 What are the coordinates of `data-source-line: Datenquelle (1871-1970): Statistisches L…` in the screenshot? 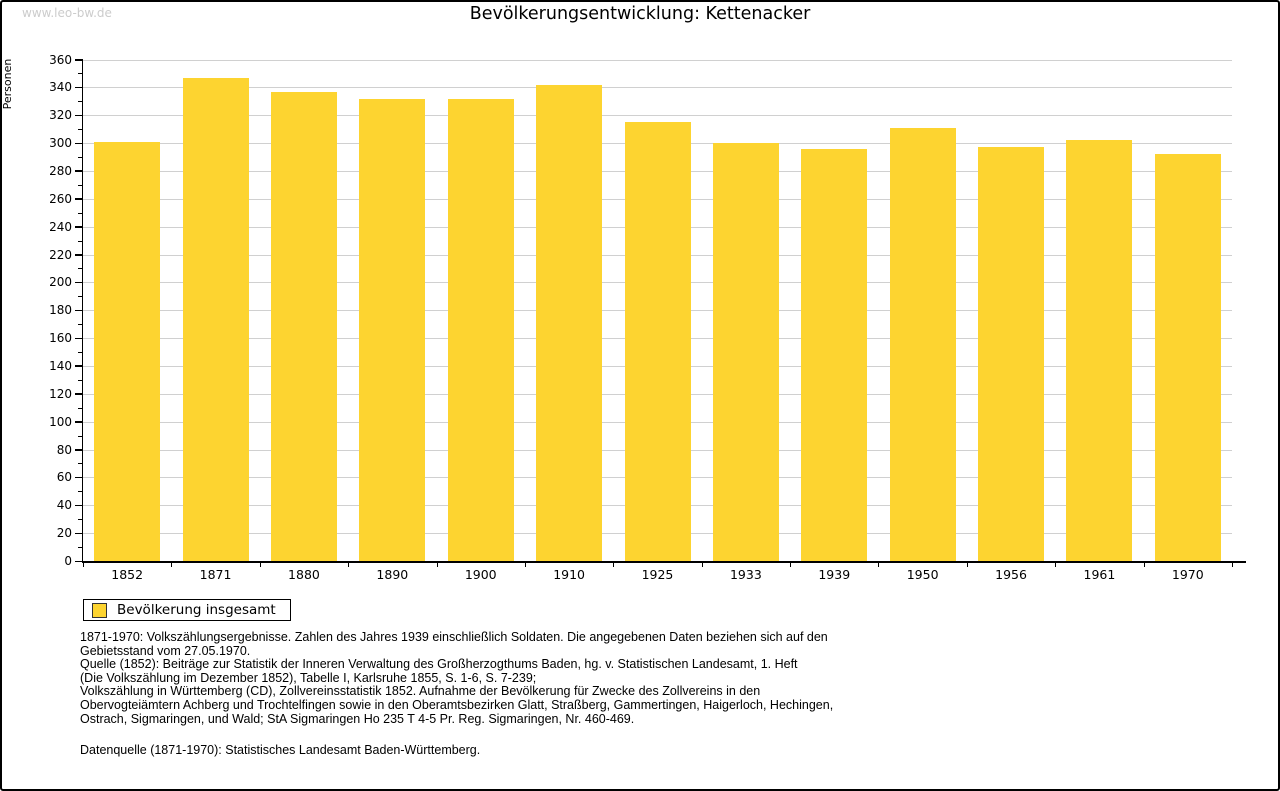 It's located at (280, 750).